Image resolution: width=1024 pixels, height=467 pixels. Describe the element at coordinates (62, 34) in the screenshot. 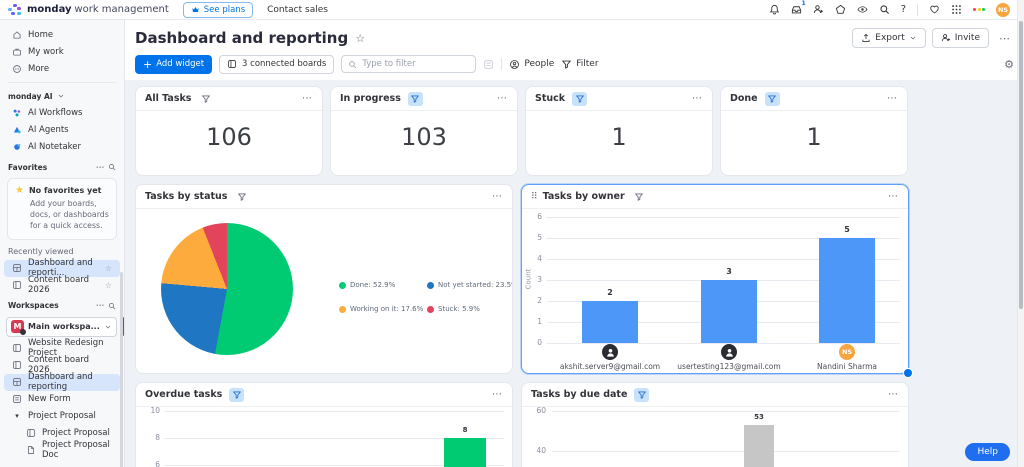

I see `sidebar-item-home: Home` at that location.